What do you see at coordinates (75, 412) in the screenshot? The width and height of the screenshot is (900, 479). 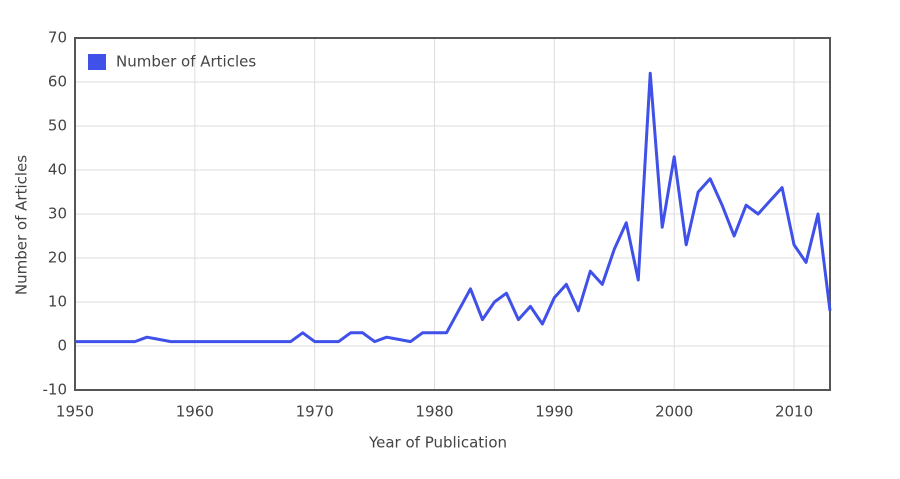 I see `x-tick-label: 1950` at bounding box center [75, 412].